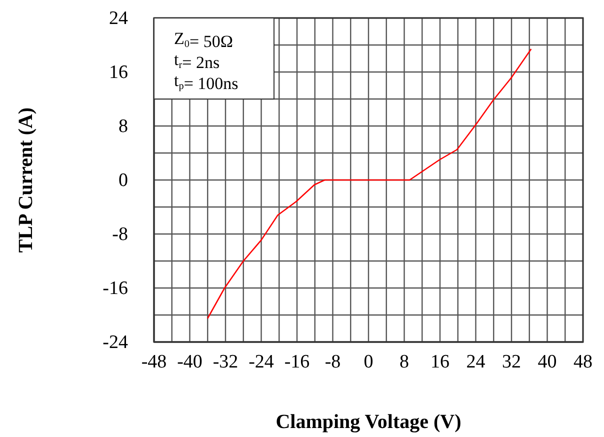 Image resolution: width=604 pixels, height=437 pixels. I want to click on annotation: t$_{p}$= 100ns, so click(206, 82).